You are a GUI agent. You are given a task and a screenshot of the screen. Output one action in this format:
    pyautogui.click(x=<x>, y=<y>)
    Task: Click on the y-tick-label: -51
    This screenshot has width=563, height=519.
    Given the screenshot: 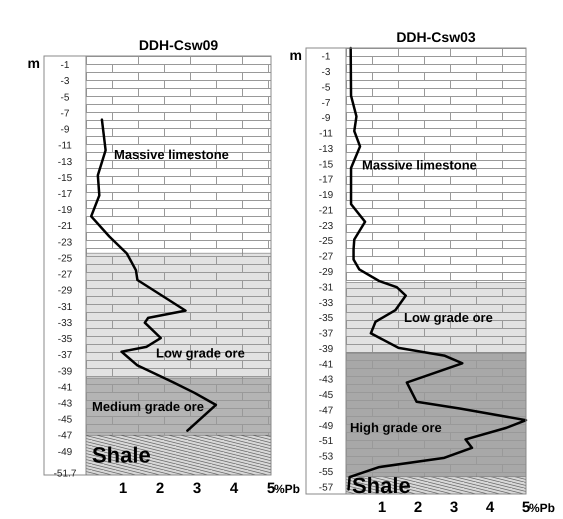 What is the action you would take?
    pyautogui.click(x=326, y=442)
    